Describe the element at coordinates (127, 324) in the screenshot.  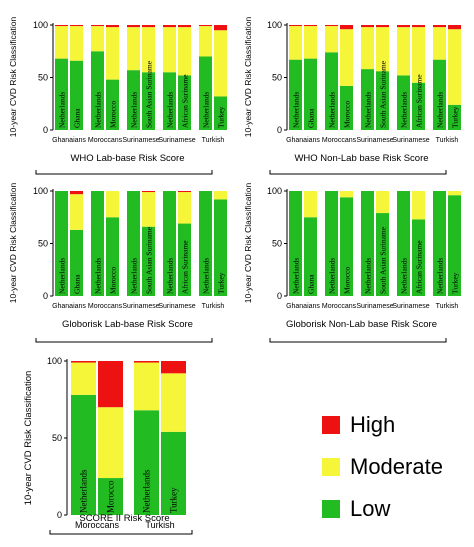
I see `panel-title: Globorisk Lab-base Risk Score` at that location.